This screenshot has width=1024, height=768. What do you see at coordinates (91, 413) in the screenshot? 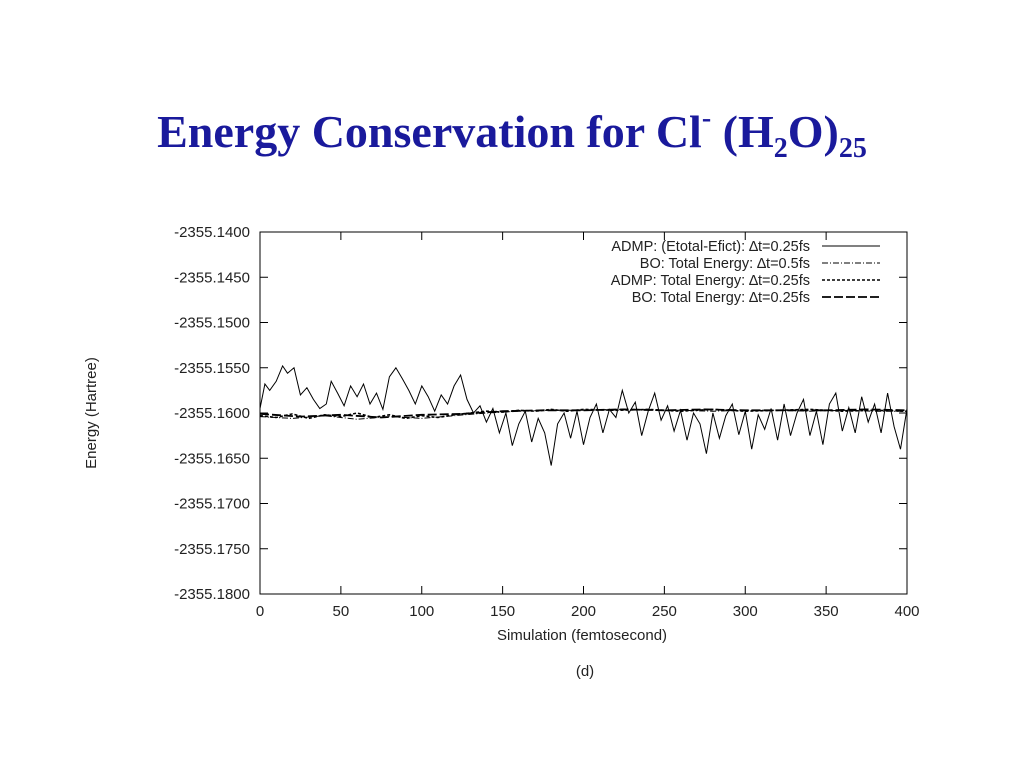
I see `y-axis-label: Energy (Hartree)` at bounding box center [91, 413].